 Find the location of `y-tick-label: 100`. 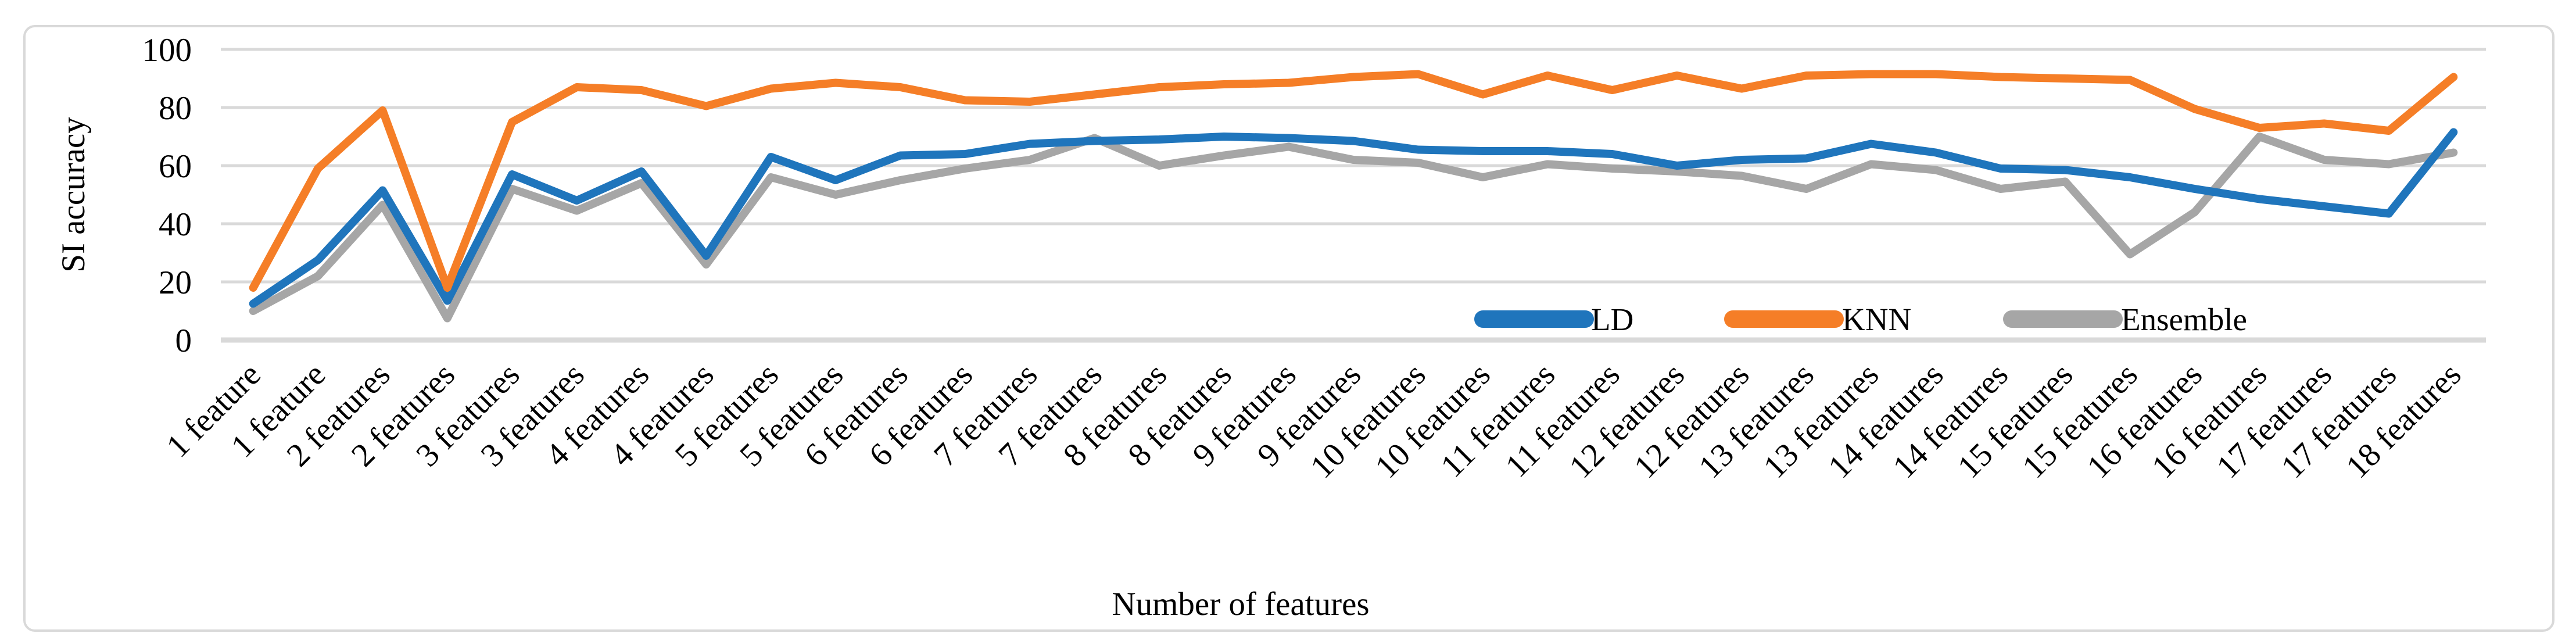

y-tick-label: 100 is located at coordinates (167, 51).